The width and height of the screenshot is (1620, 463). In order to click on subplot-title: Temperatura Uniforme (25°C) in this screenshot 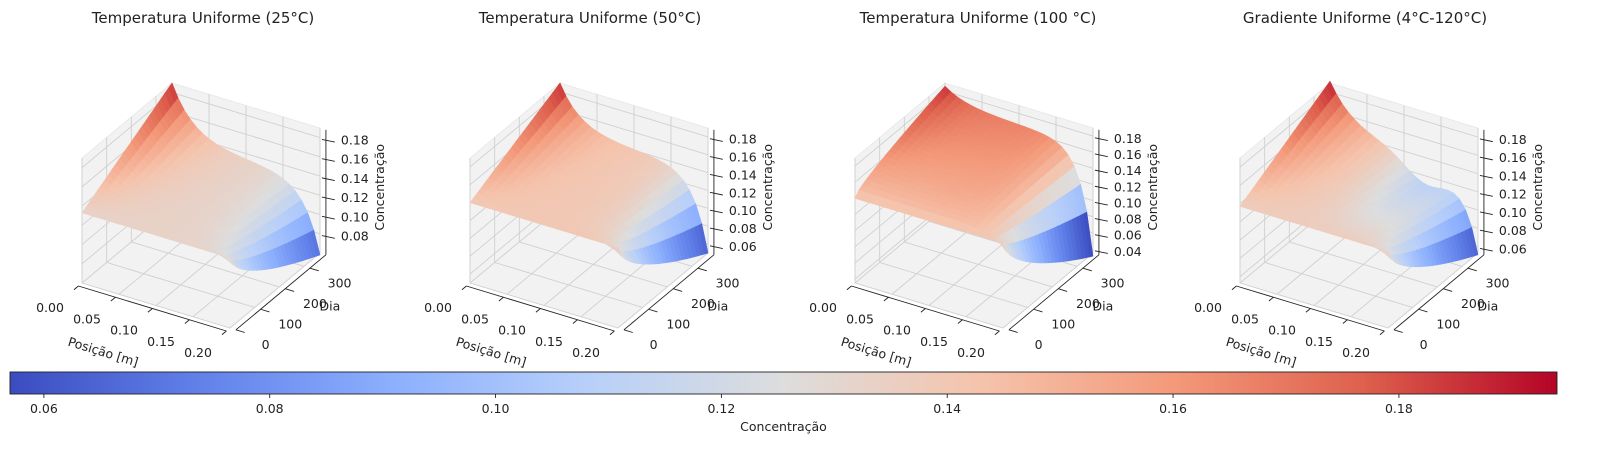, I will do `click(202, 18)`.